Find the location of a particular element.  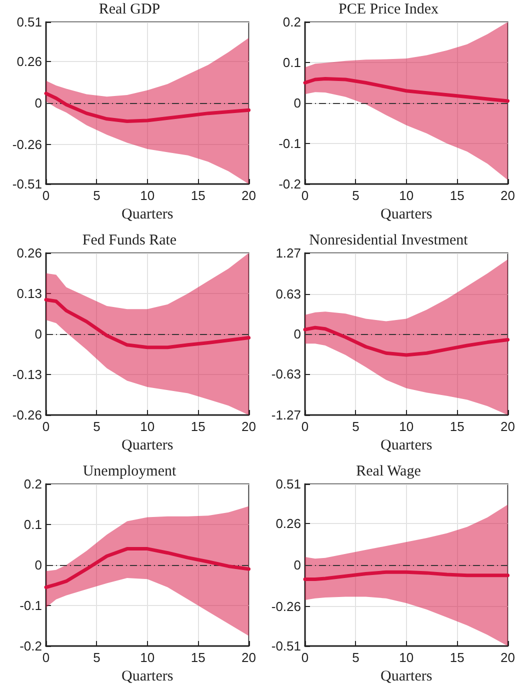

chart-title: Real GDP is located at coordinates (129, 10).